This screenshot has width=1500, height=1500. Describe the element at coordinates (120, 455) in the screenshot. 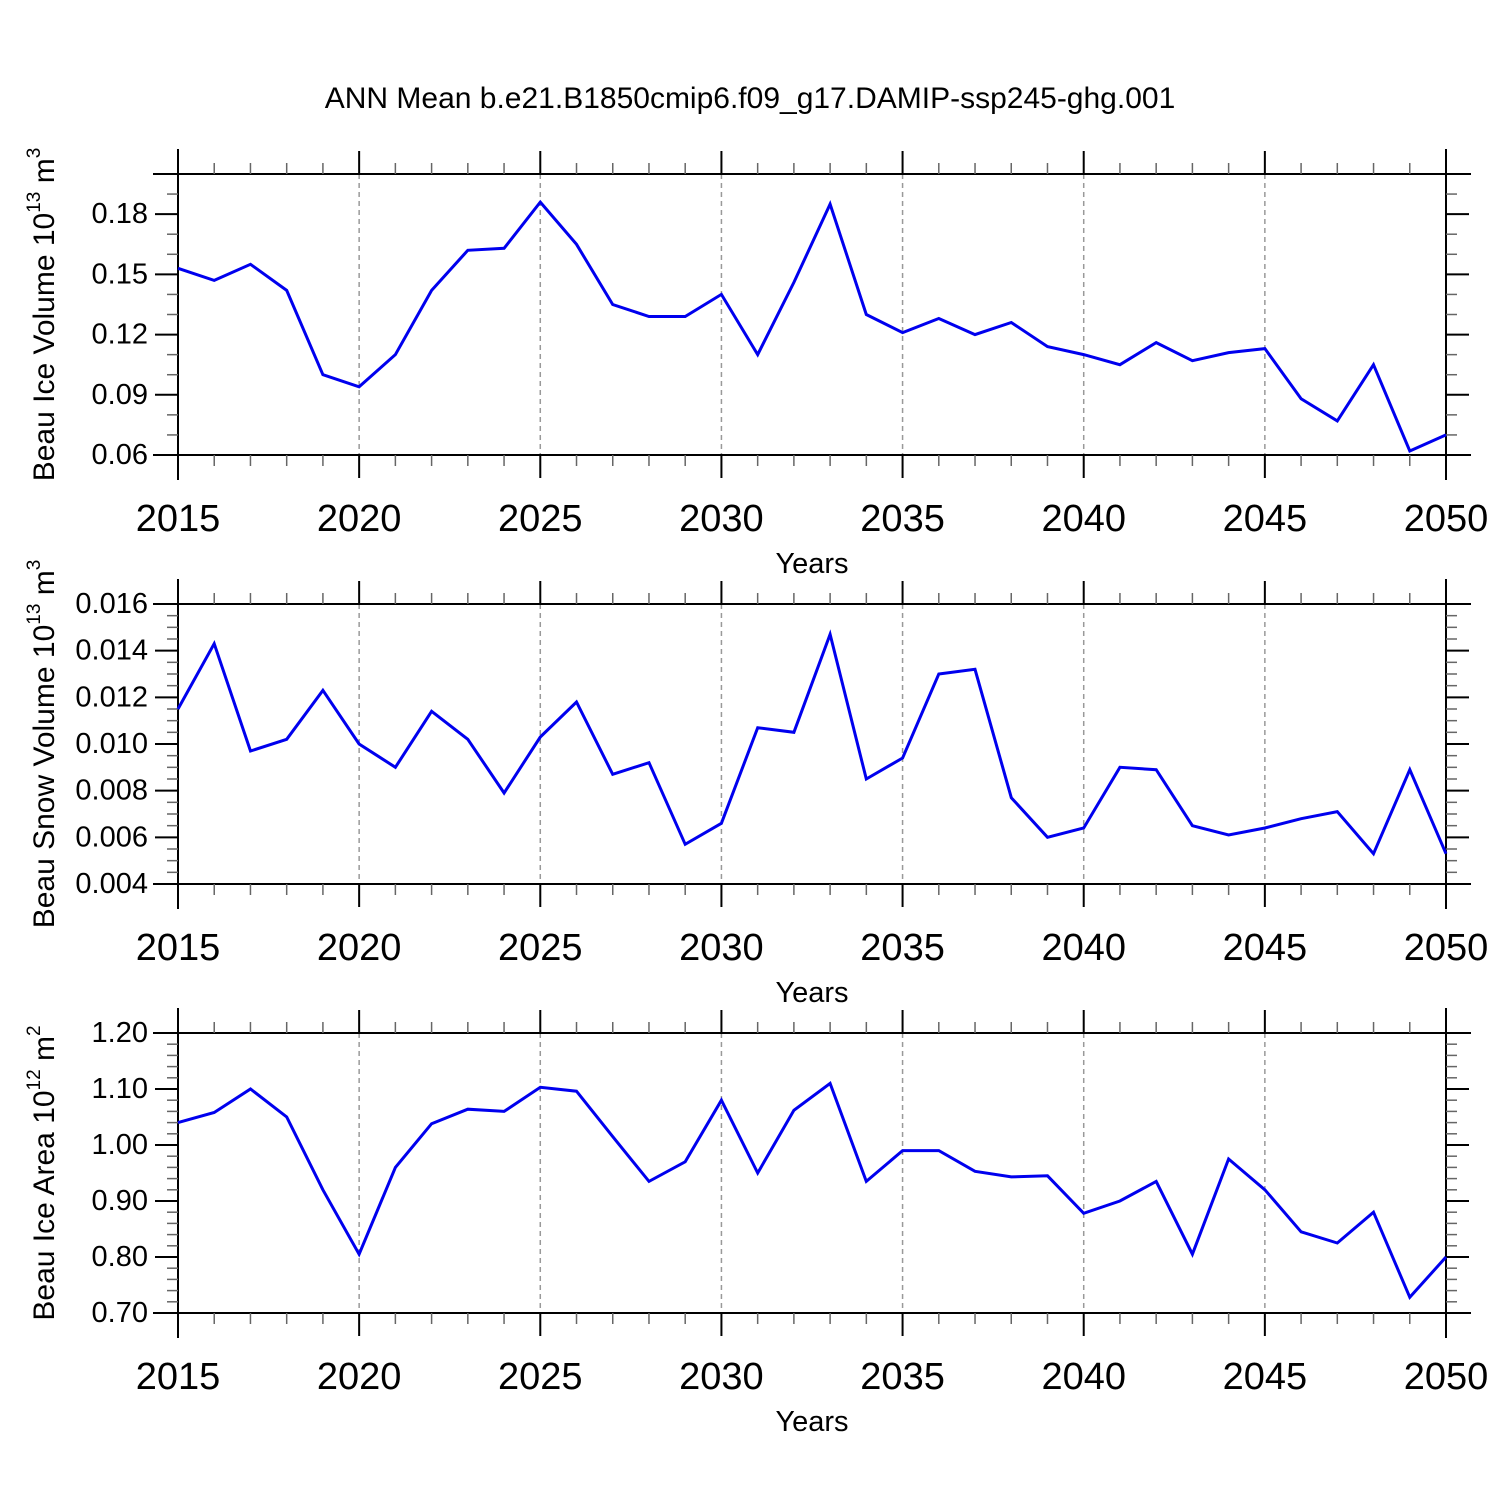

I see `y-tick-label: 0.06` at that location.